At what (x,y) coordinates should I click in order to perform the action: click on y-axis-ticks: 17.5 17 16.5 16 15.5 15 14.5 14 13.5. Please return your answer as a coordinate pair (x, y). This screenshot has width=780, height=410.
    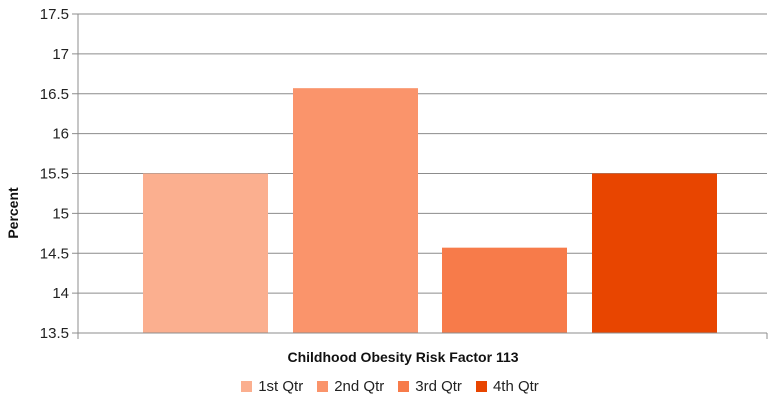
    Looking at the image, I should click on (54, 174).